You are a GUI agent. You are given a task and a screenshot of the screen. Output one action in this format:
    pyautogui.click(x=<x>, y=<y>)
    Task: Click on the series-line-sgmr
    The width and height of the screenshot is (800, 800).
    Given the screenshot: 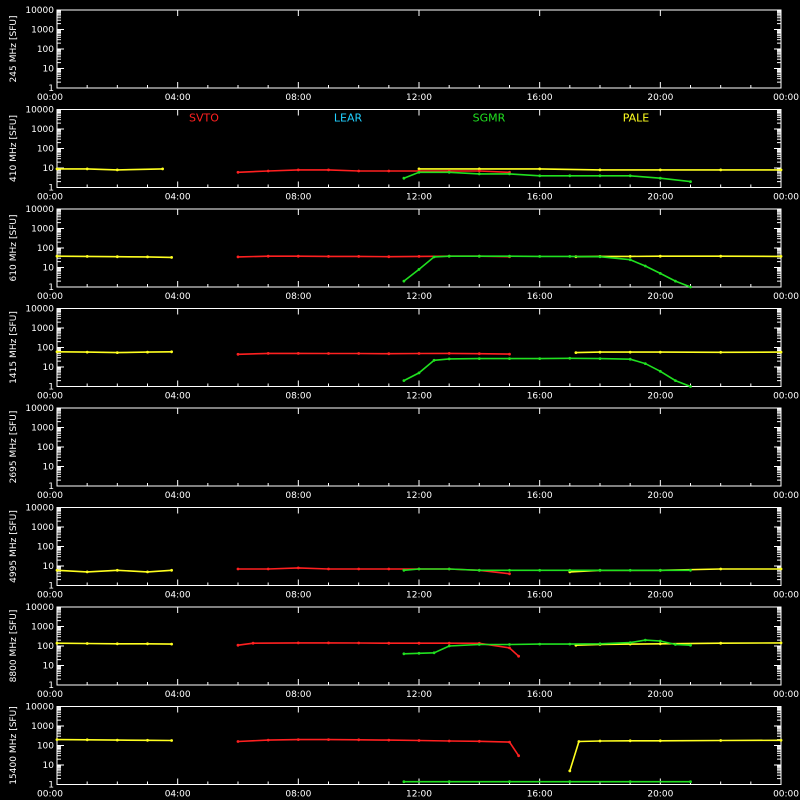 What is the action you would take?
    pyautogui.click(x=547, y=647)
    